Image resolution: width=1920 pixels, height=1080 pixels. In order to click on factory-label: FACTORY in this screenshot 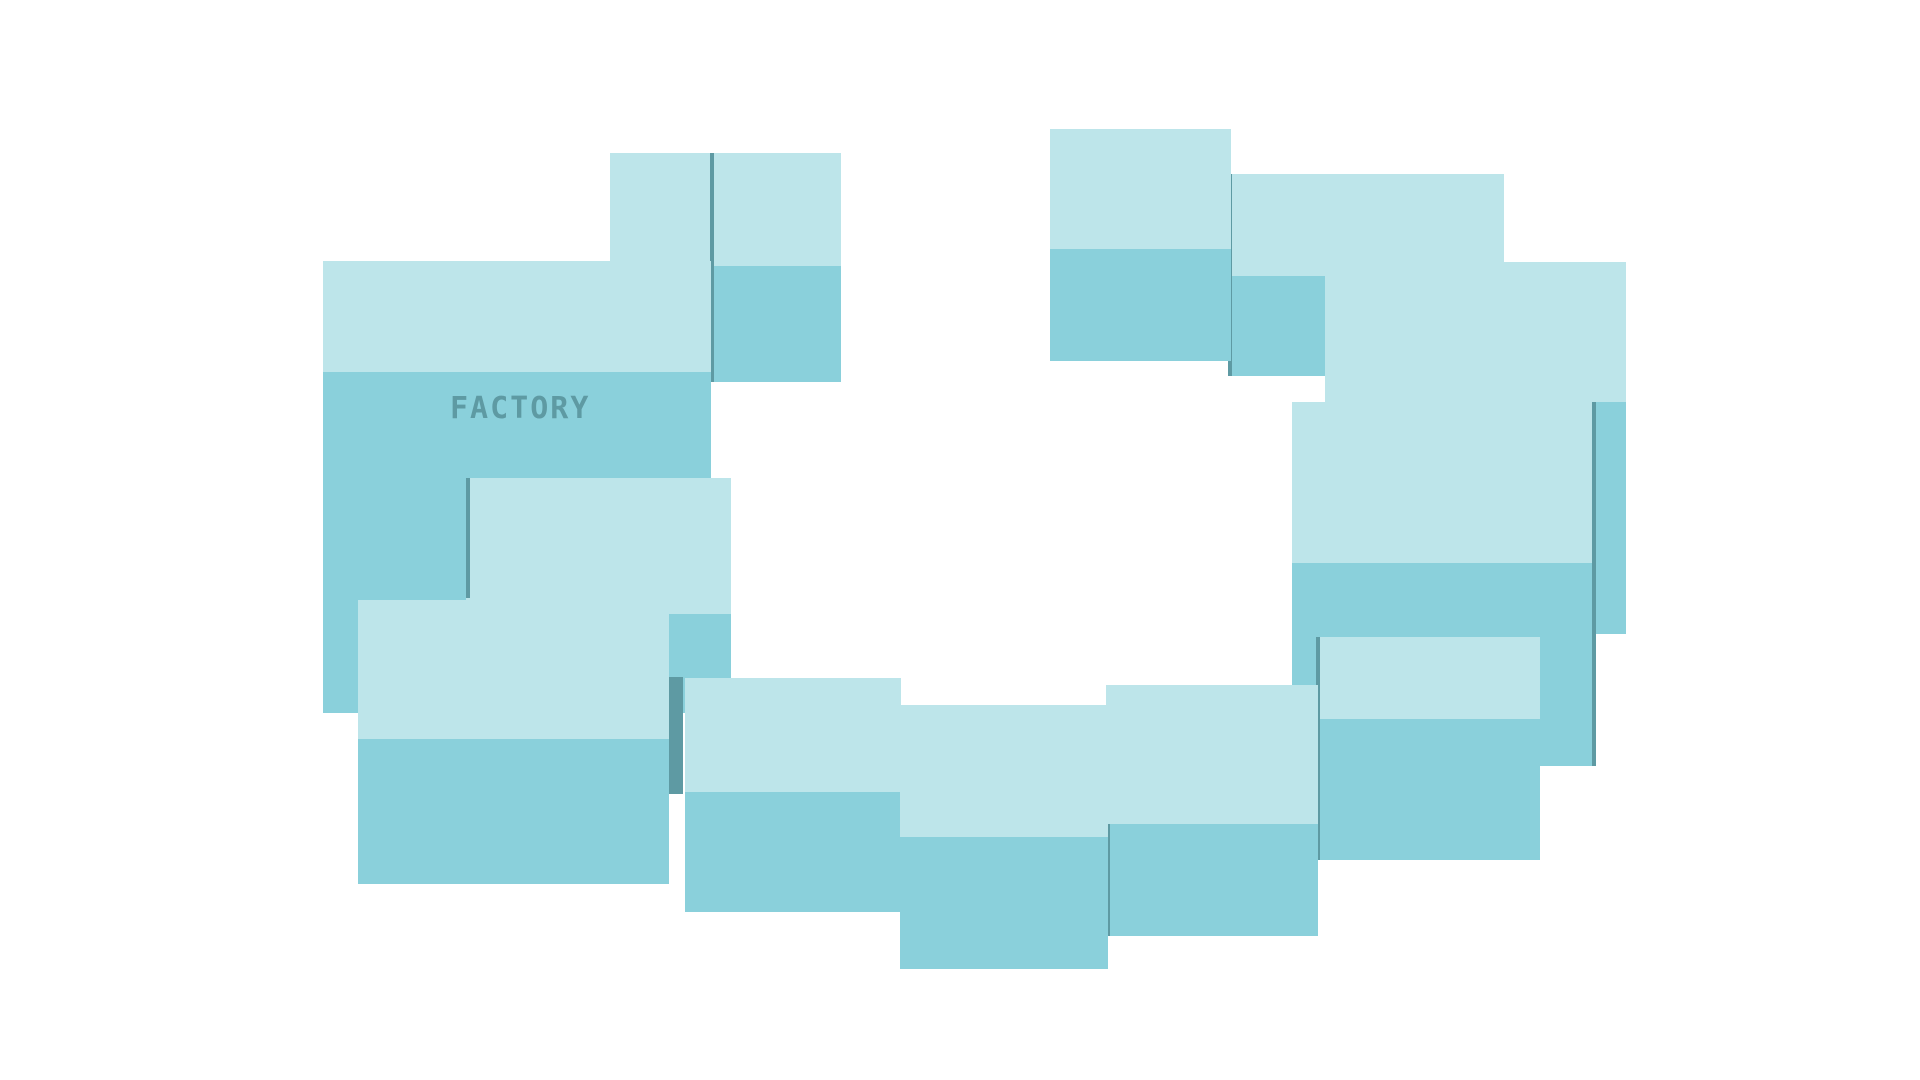, I will do `click(520, 408)`.